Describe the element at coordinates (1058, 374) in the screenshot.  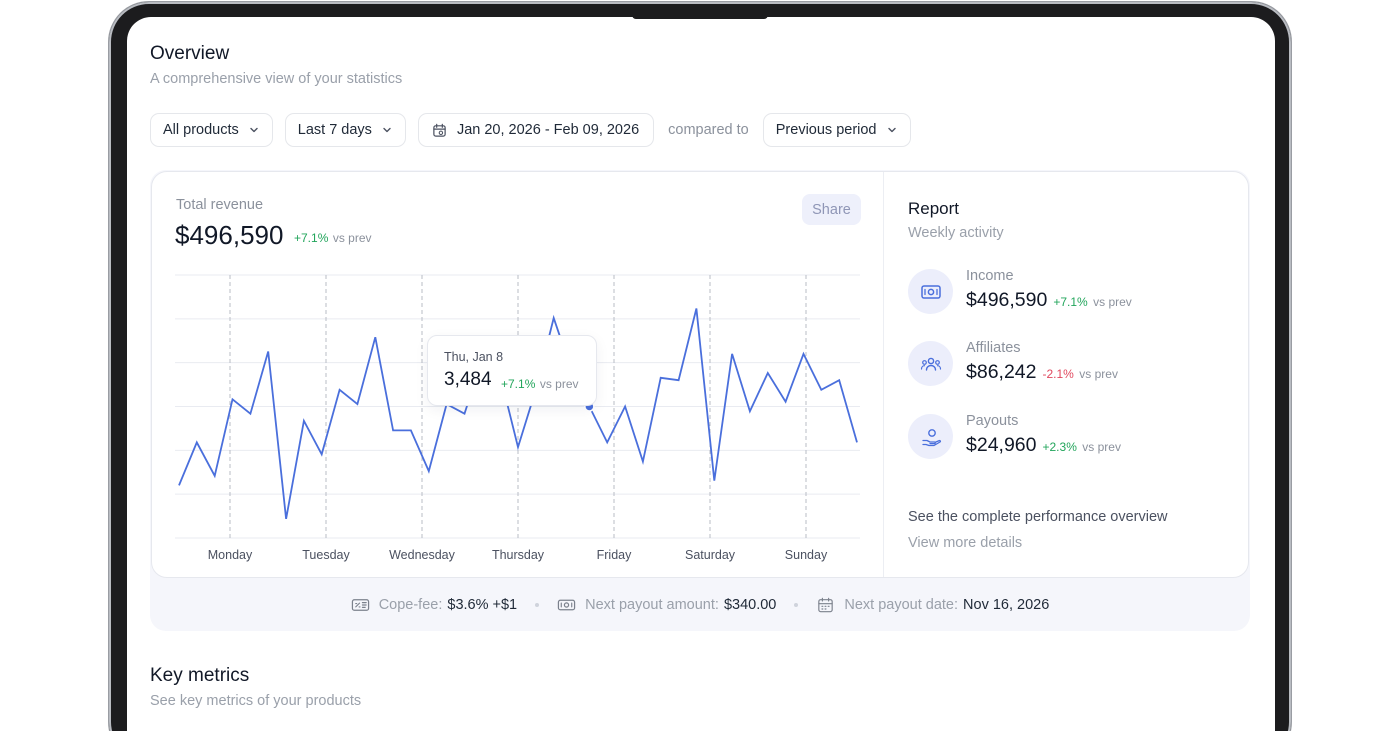
I see `affiliates-delta: -2.1%` at that location.